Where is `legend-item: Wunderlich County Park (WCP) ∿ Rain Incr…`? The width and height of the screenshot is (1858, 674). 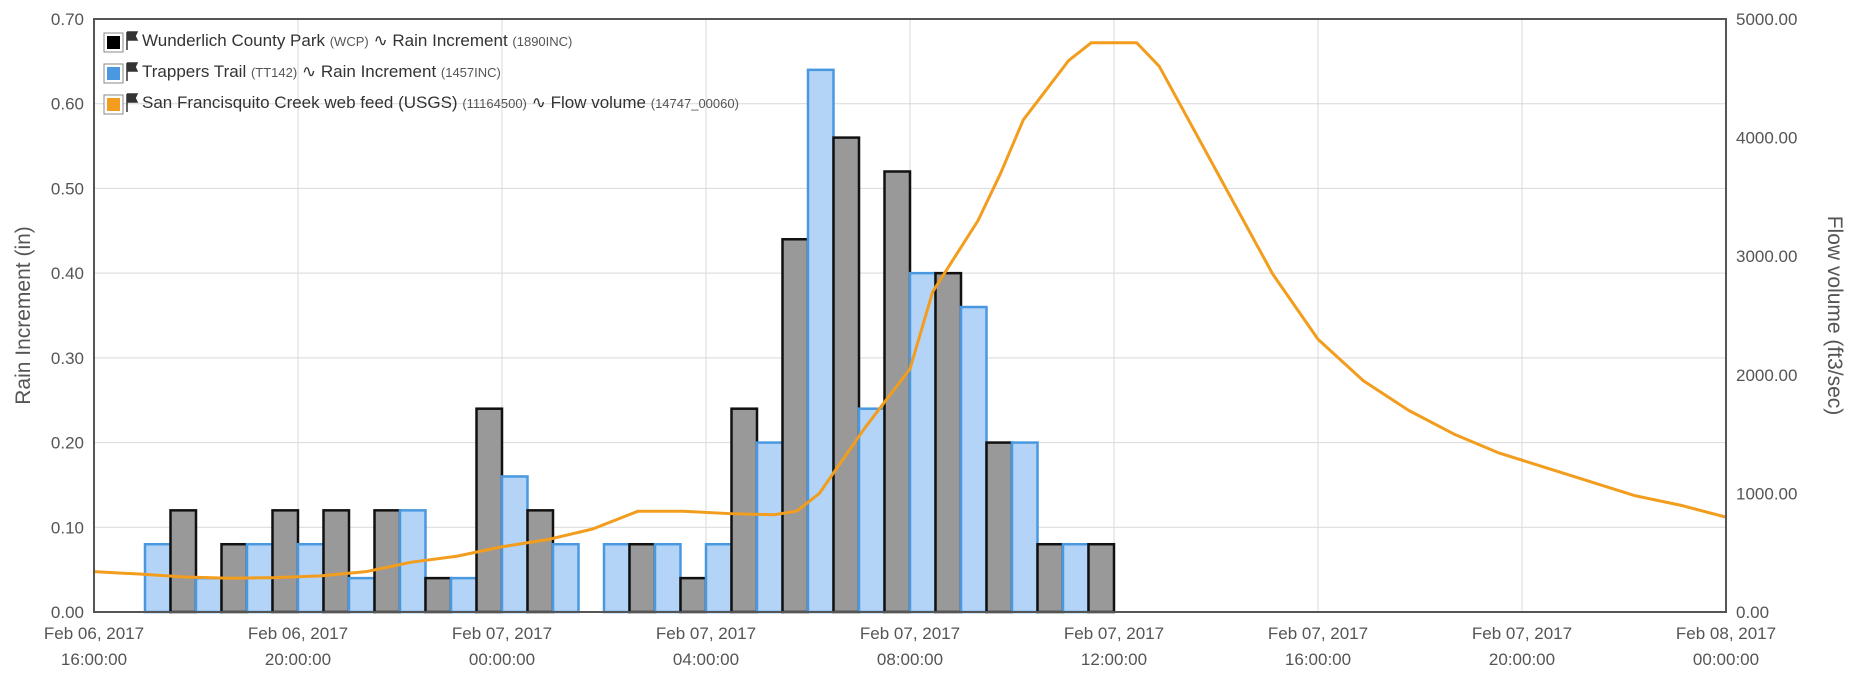 legend-item: Wunderlich County Park (WCP) ∿ Rain Incr… is located at coordinates (337, 42).